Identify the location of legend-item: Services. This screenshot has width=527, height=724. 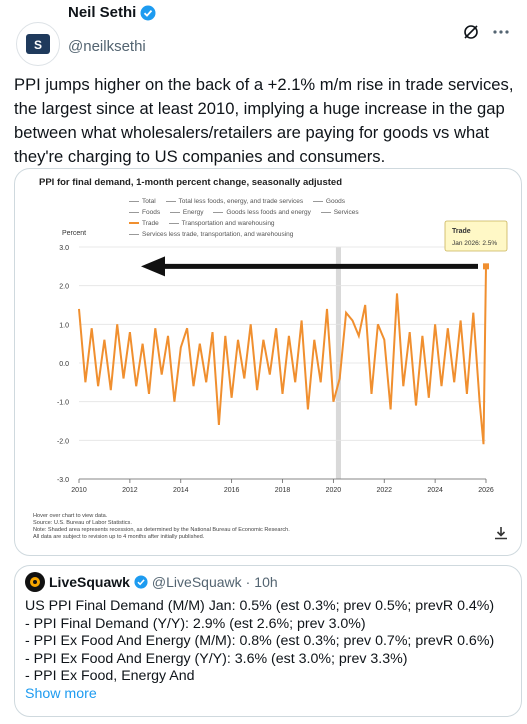
(339, 212).